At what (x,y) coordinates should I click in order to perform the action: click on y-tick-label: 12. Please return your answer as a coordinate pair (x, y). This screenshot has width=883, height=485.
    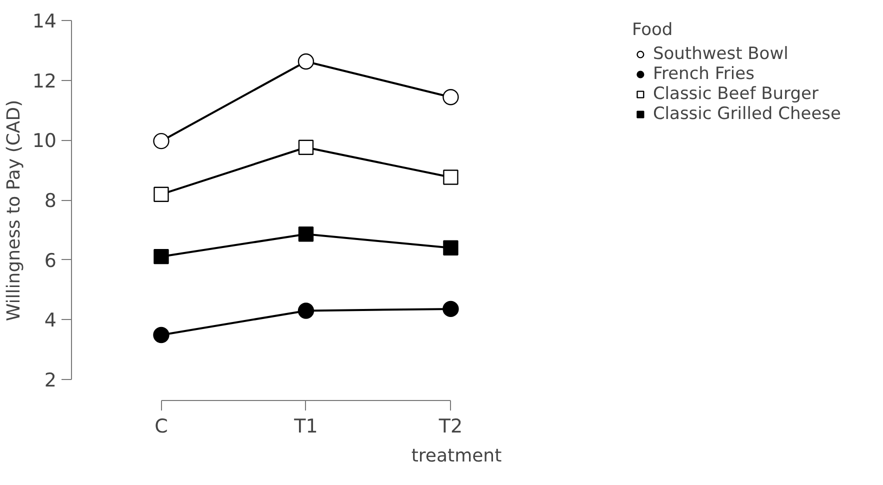
    Looking at the image, I should click on (44, 81).